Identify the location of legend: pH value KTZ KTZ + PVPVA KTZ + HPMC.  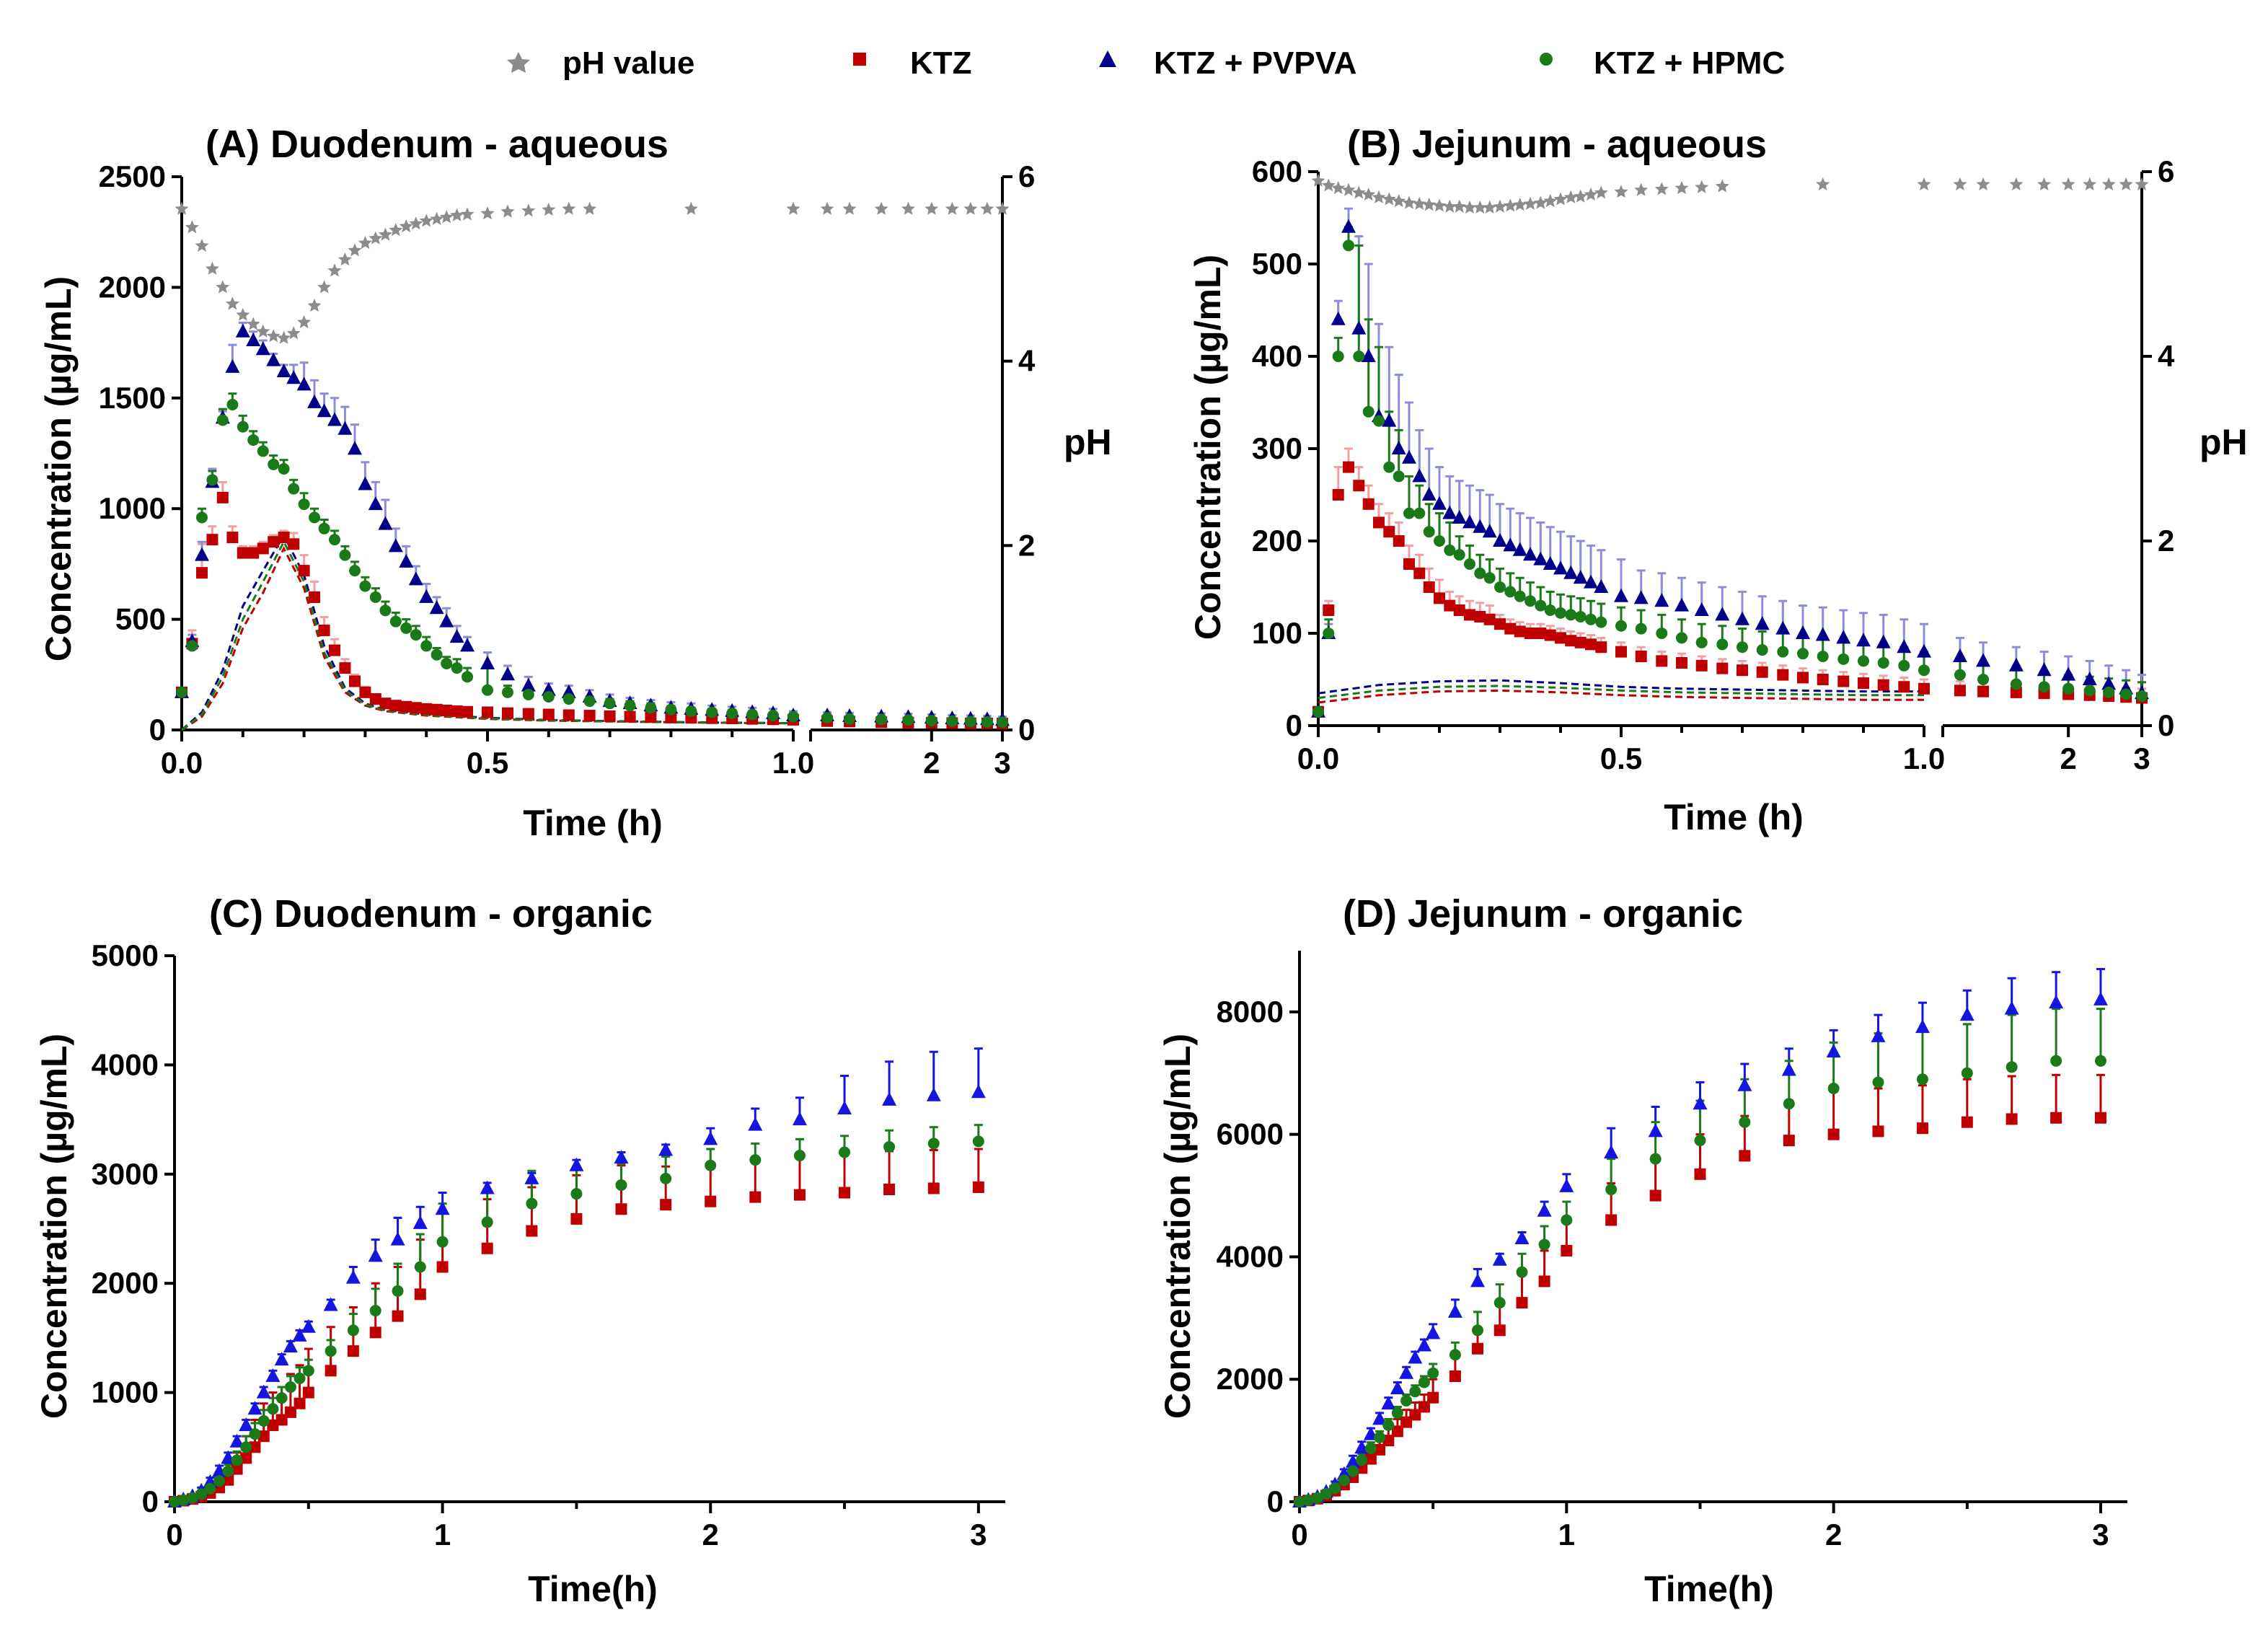
(1146, 63).